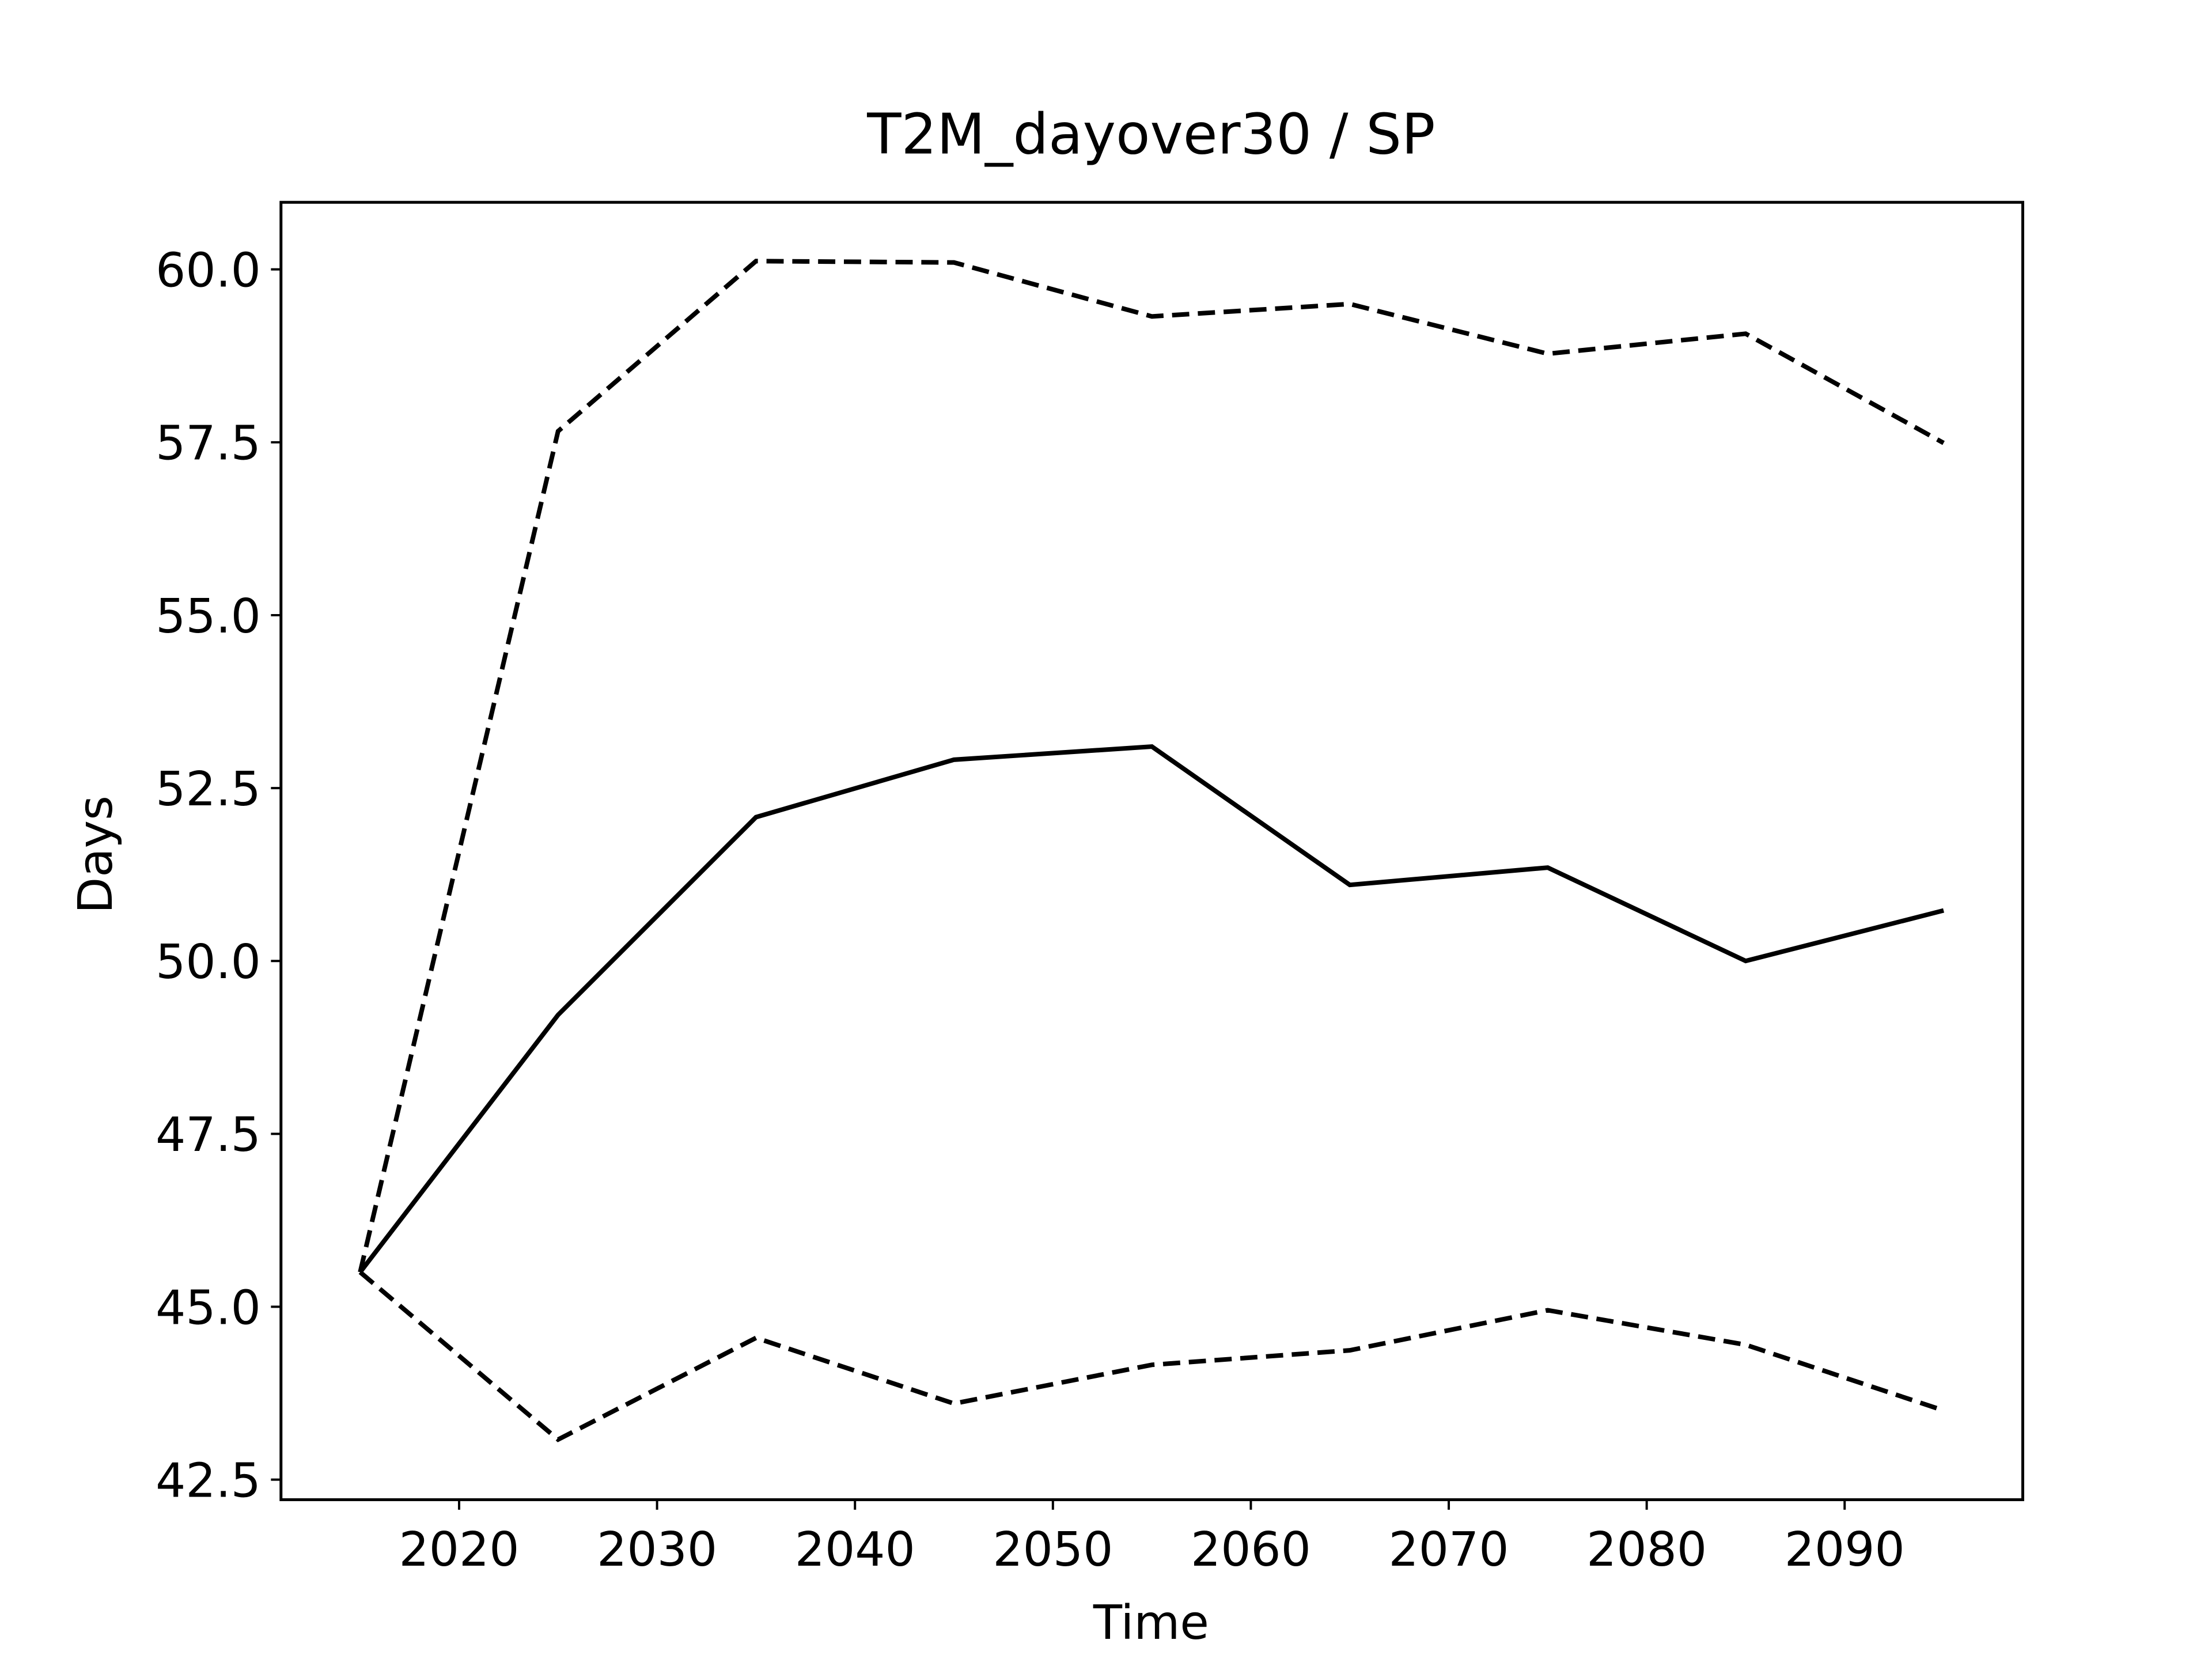 The height and width of the screenshot is (1659, 2212). What do you see at coordinates (208, 1135) in the screenshot?
I see `y-tick-label: 47.5` at bounding box center [208, 1135].